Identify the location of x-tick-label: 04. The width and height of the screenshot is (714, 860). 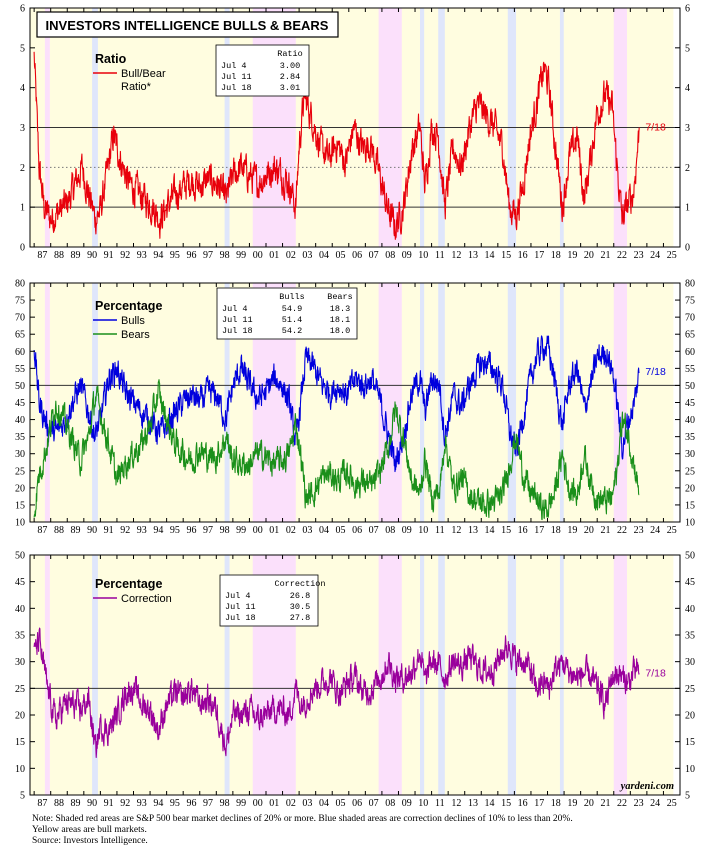
(324, 803).